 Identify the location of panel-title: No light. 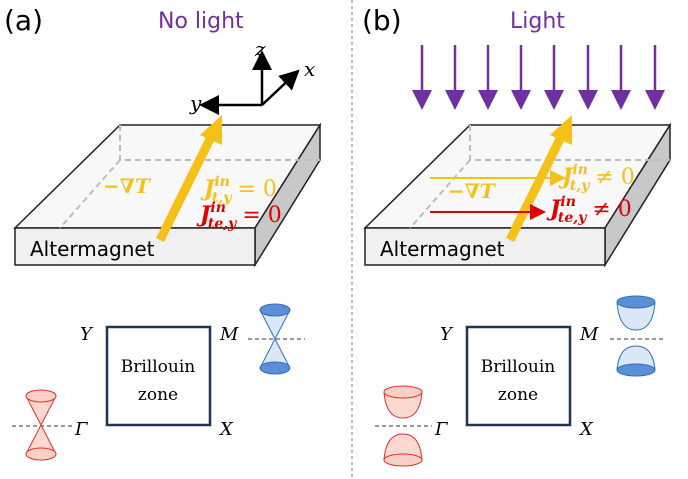
(201, 21).